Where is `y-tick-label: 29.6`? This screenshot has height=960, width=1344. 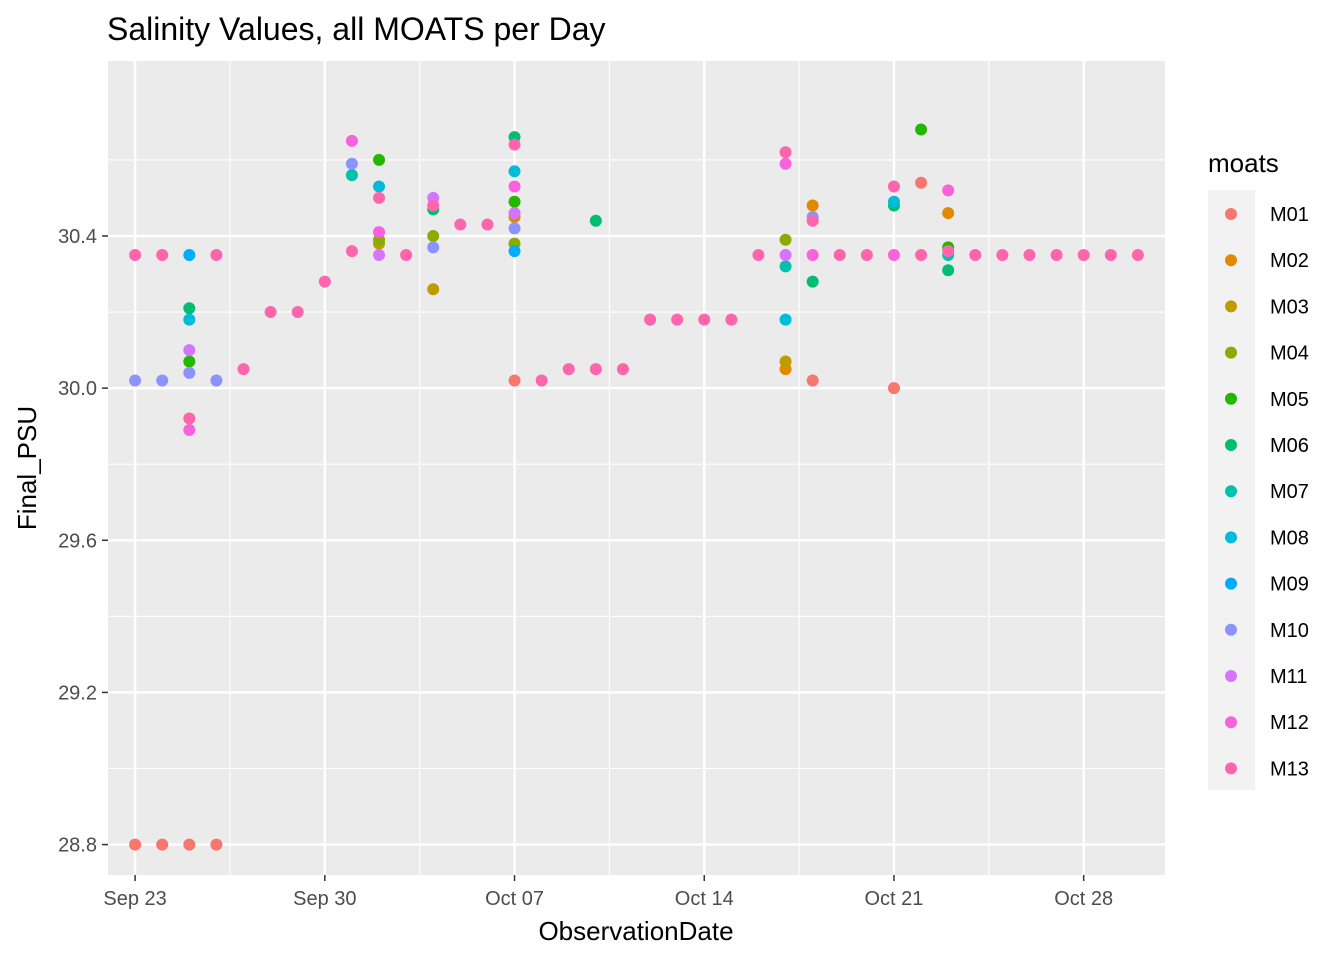
y-tick-label: 29.6 is located at coordinates (77, 541).